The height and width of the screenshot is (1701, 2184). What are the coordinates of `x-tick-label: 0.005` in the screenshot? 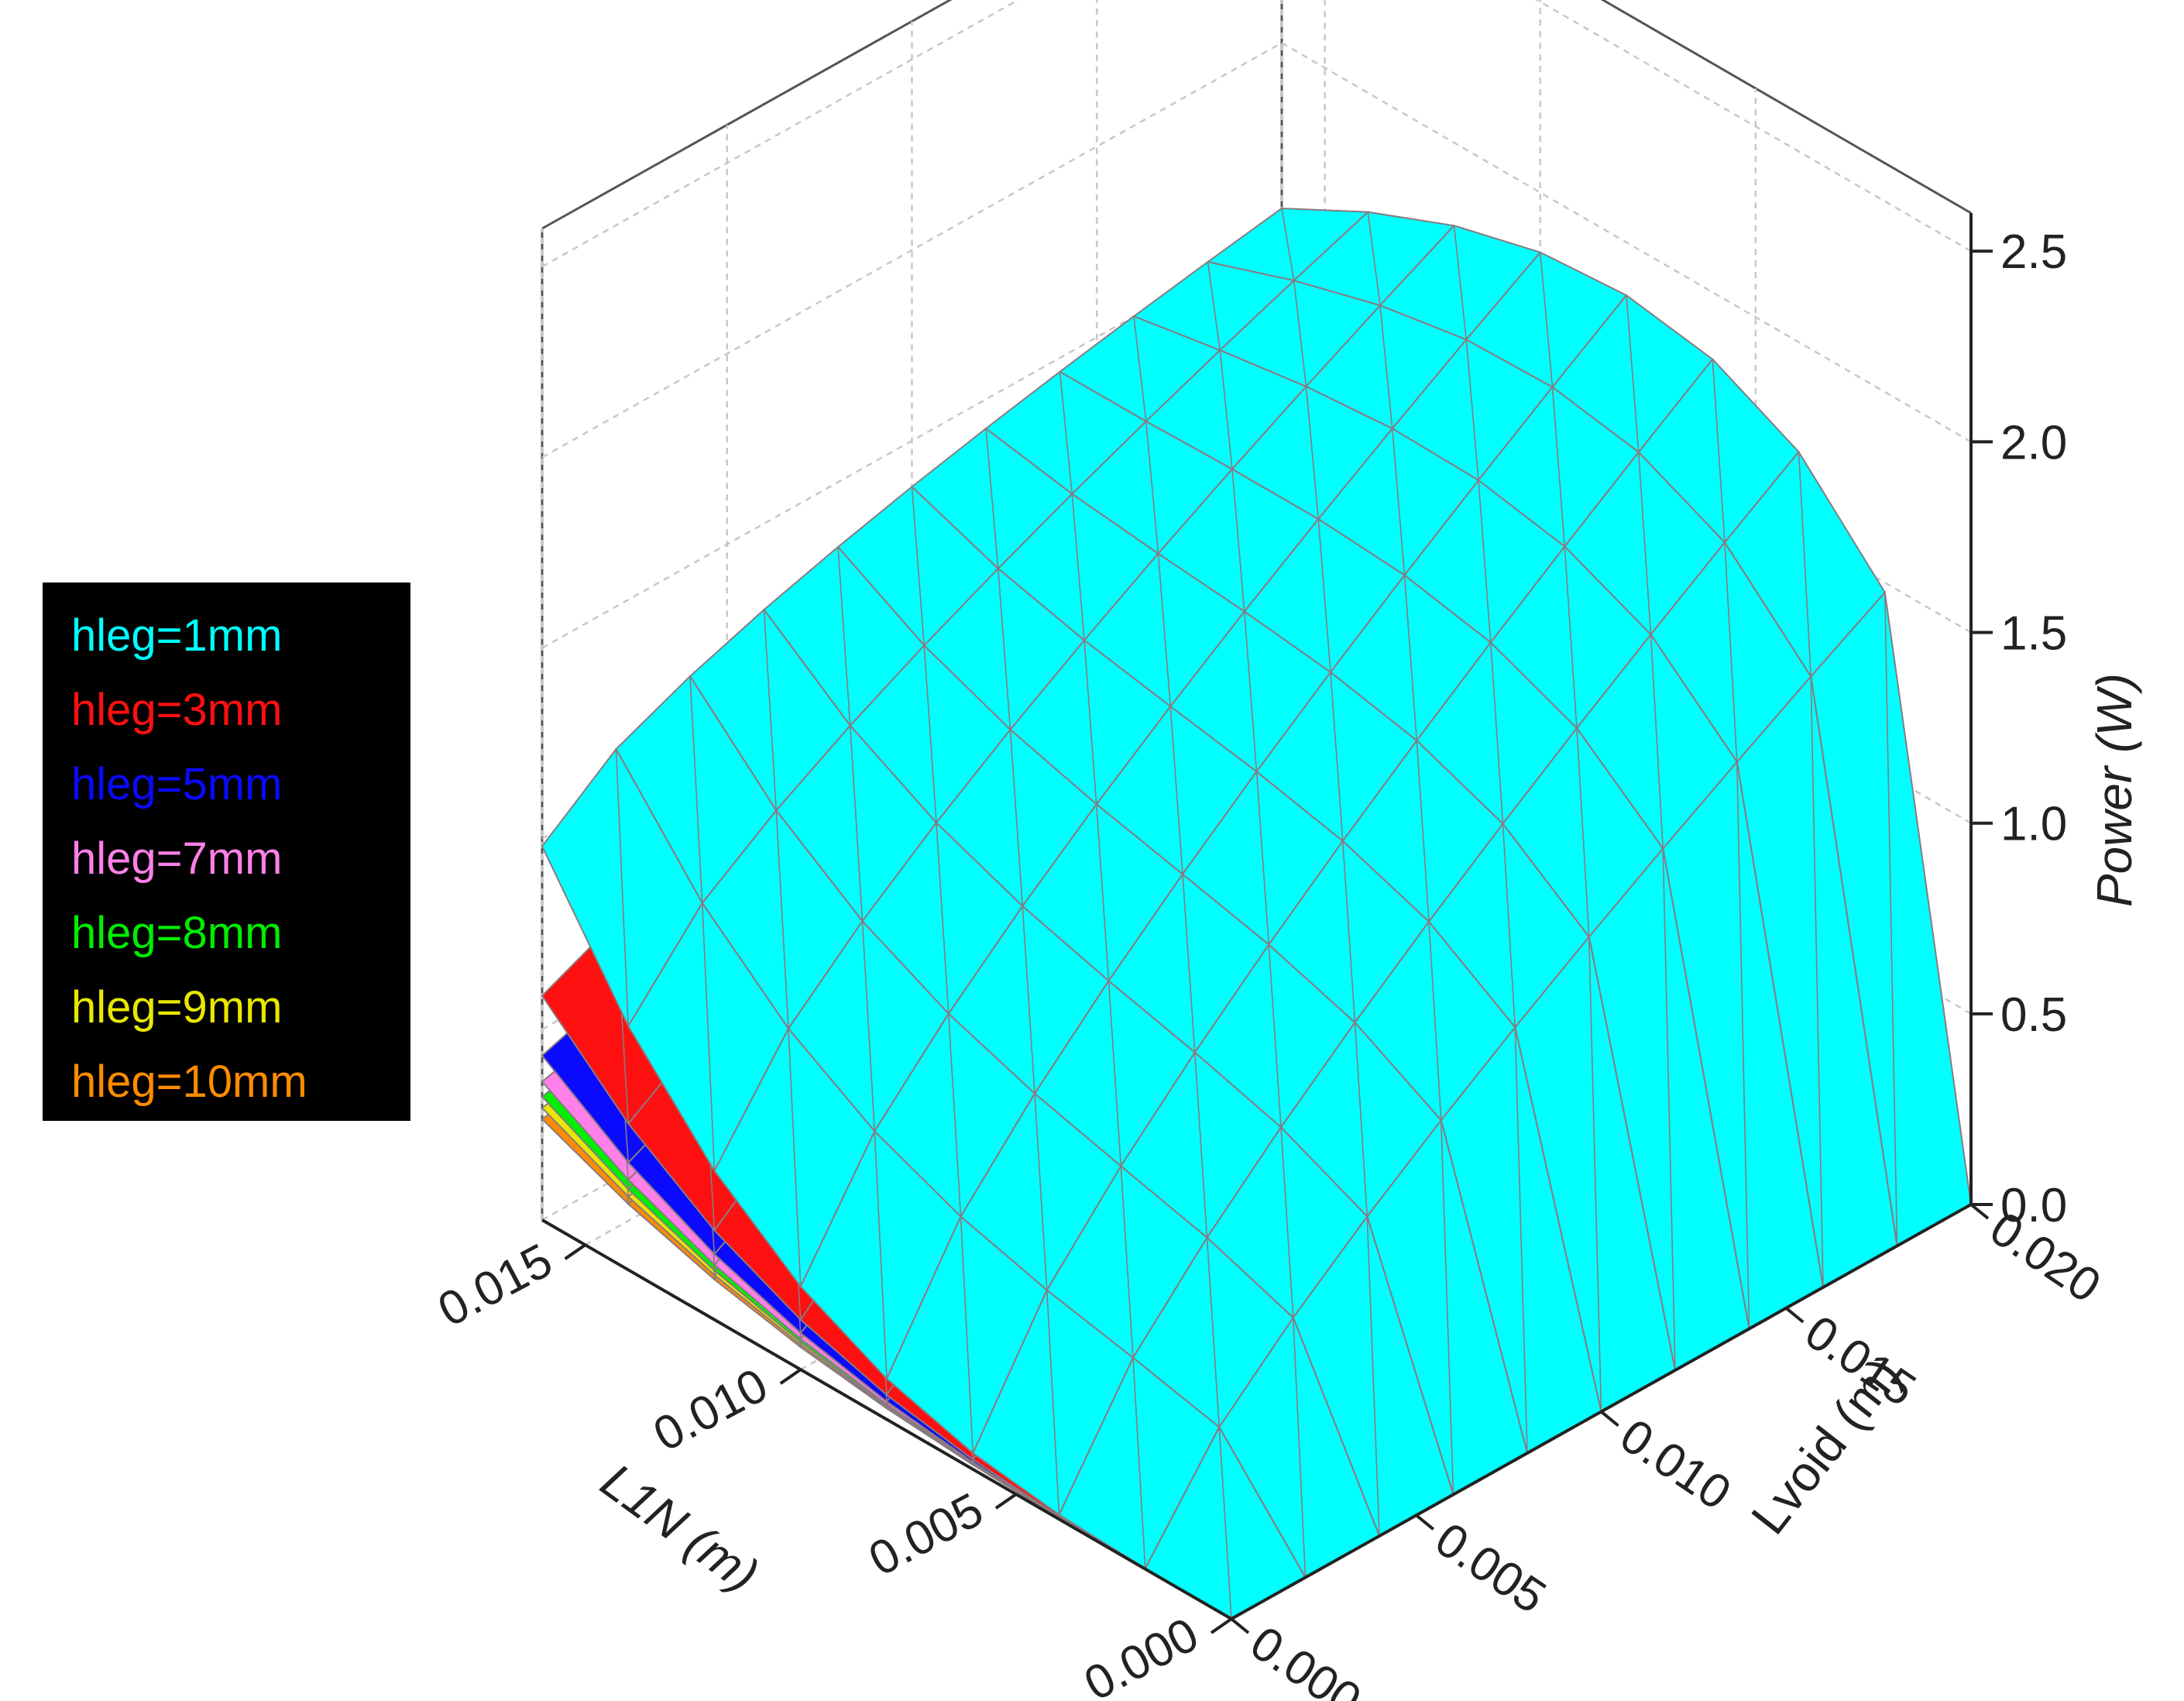 It's located at (1490, 1568).